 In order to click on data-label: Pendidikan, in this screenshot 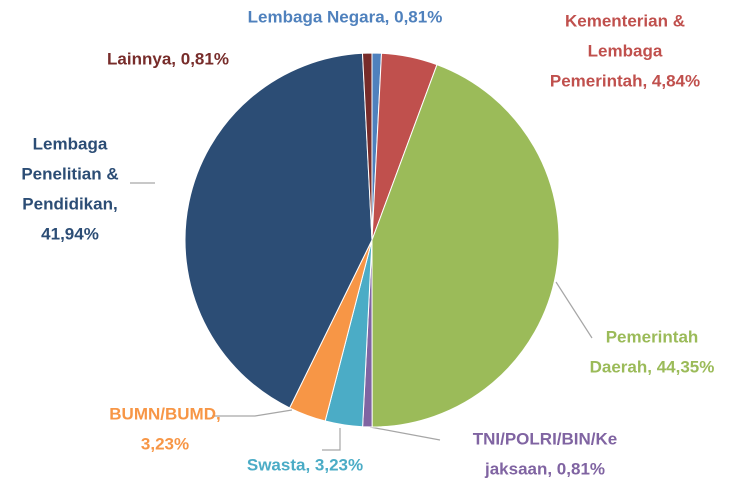, I will do `click(69, 203)`.